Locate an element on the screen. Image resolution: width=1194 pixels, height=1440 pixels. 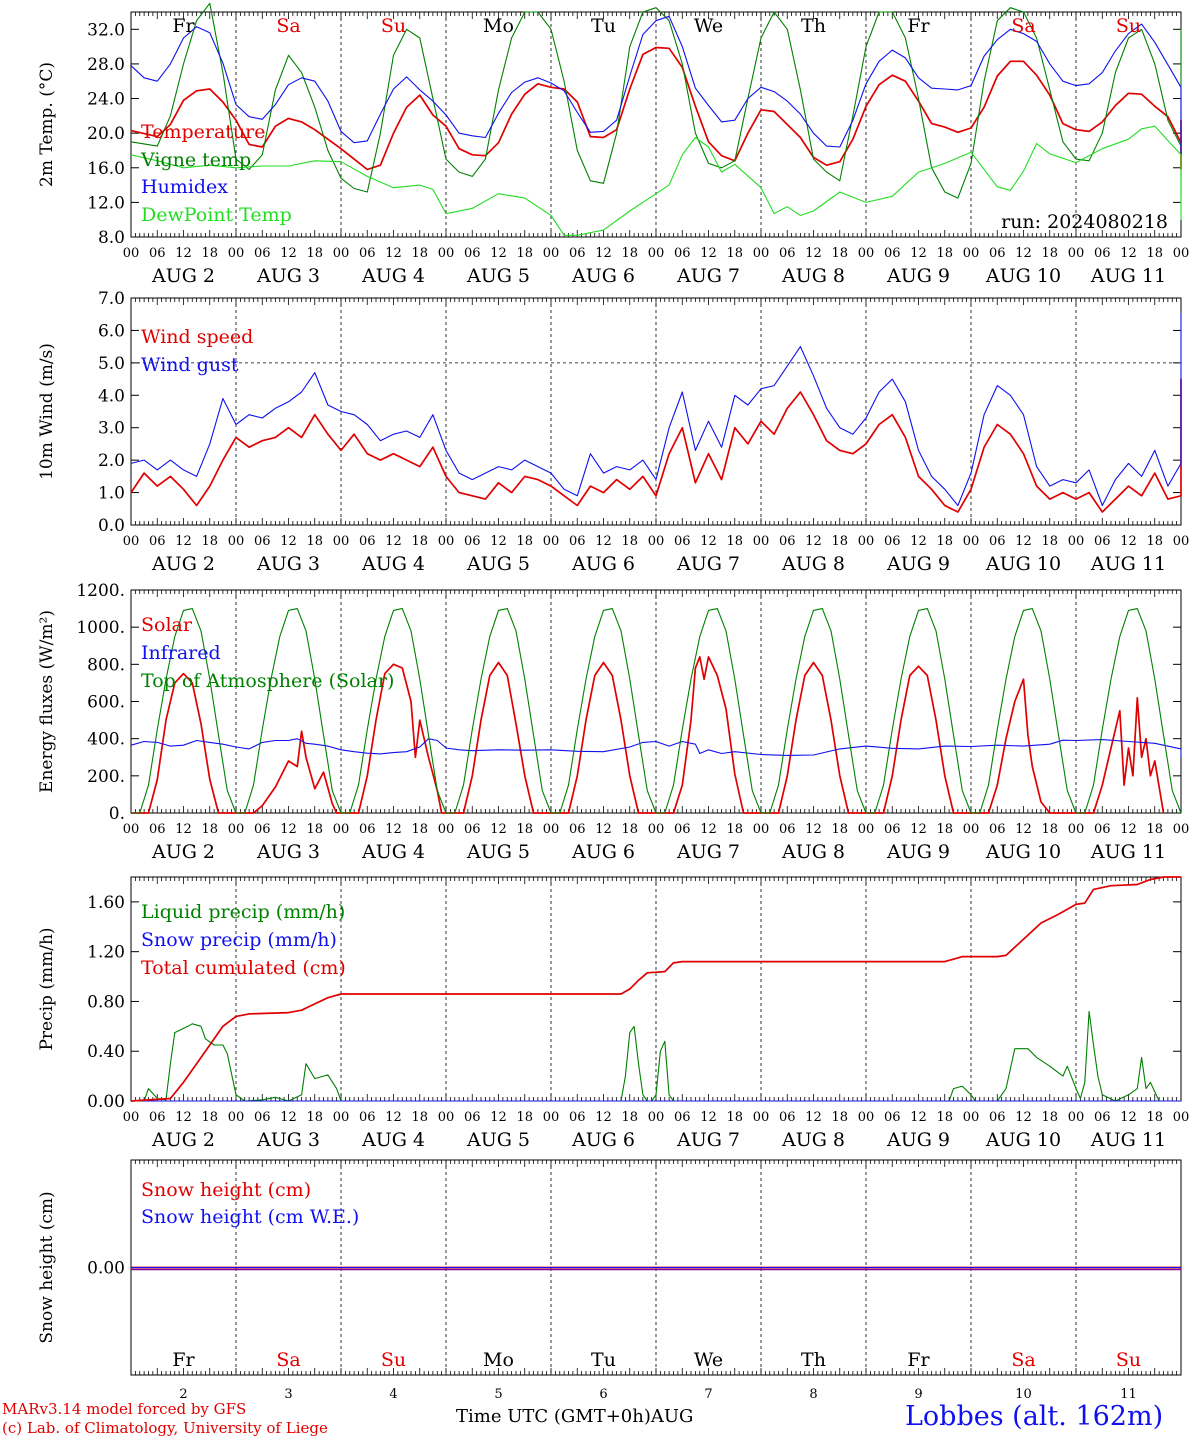
day-label: AUG 11 is located at coordinates (1128, 1140).